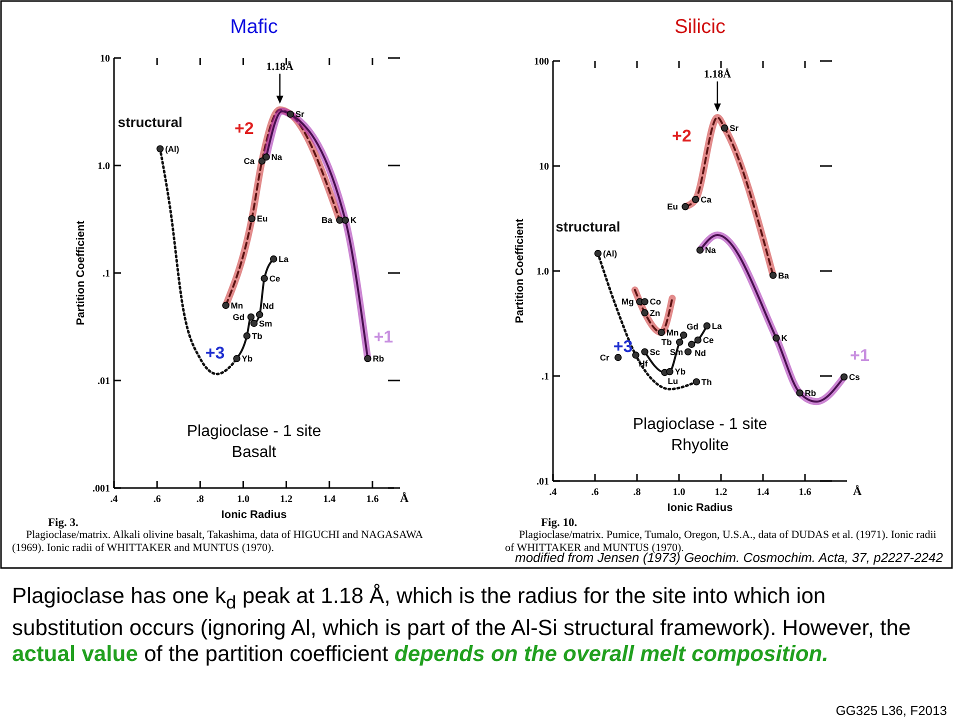 The image size is (953, 722). I want to click on caption: Fig. 3., so click(63, 523).